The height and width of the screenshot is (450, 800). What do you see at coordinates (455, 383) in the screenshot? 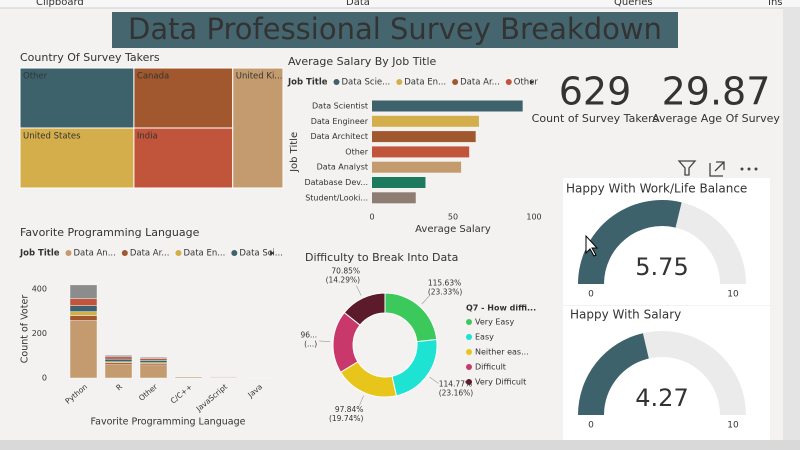
I see `data-label: 114.77%` at bounding box center [455, 383].